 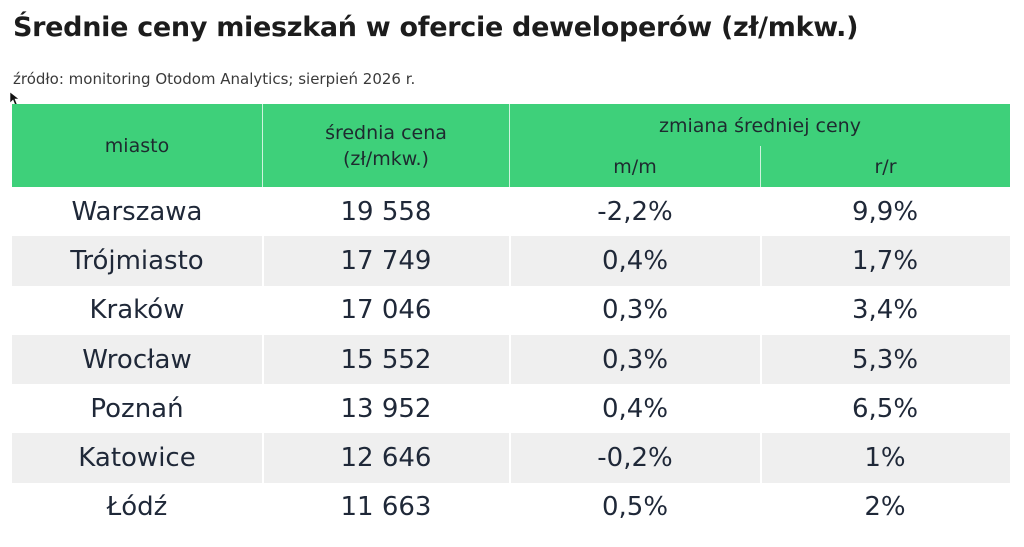 What do you see at coordinates (885, 166) in the screenshot?
I see `header-rr: r/r` at bounding box center [885, 166].